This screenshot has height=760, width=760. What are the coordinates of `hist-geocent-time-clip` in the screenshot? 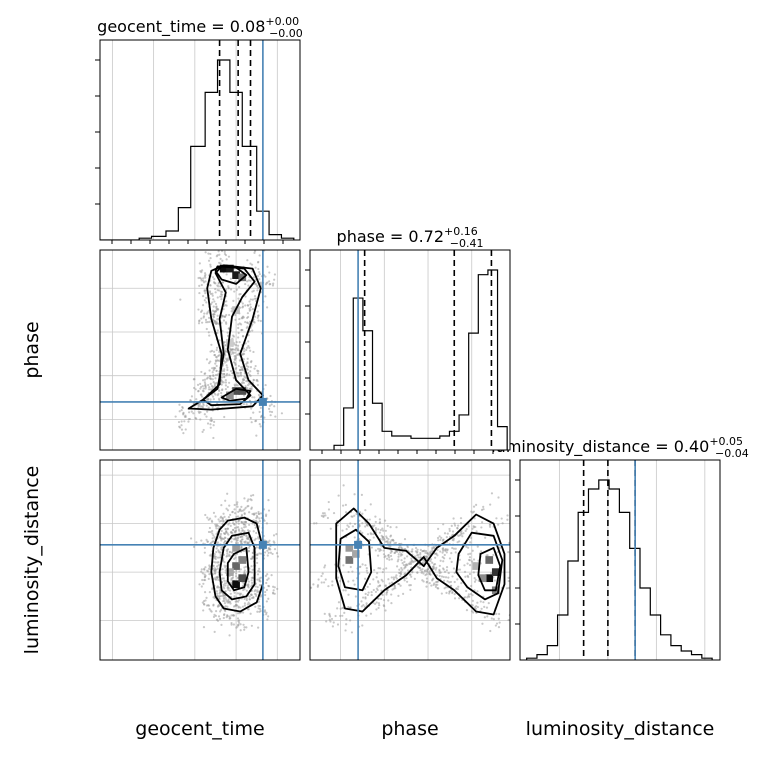 It's located at (197, 140).